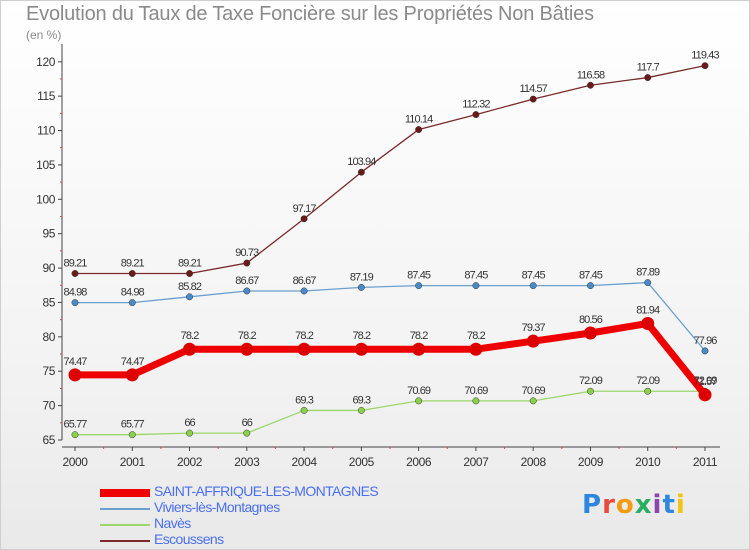  What do you see at coordinates (172, 523) in the screenshot?
I see `legend-label: Navès` at bounding box center [172, 523].